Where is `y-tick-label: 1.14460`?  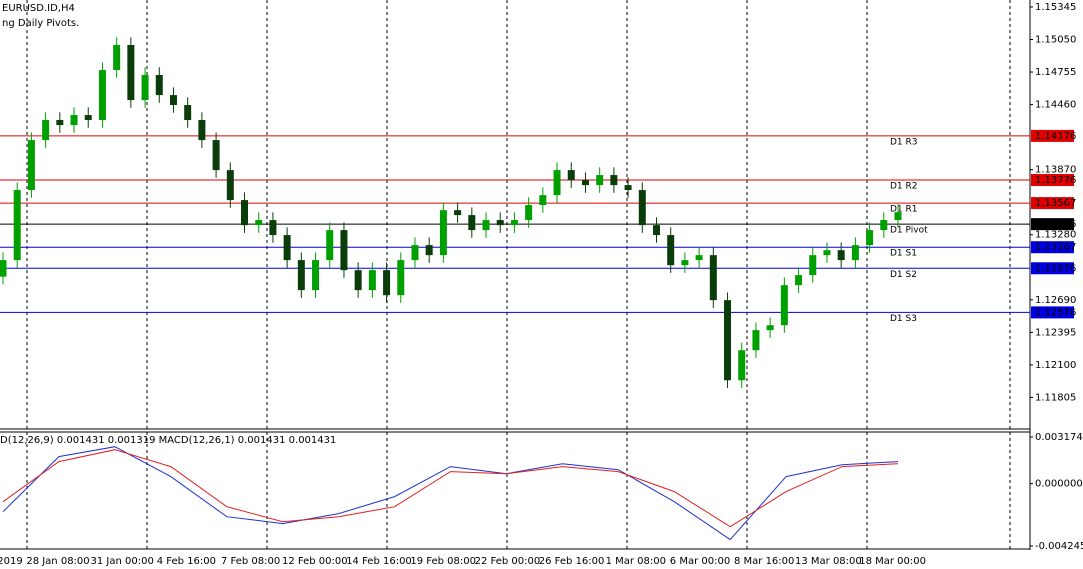
y-tick-label: 1.14460 is located at coordinates (1055, 105).